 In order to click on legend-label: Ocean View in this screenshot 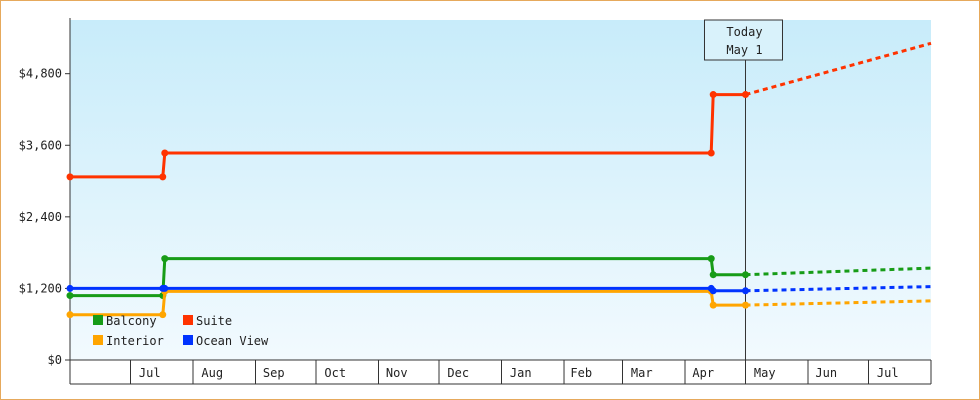, I will do `click(232, 341)`.